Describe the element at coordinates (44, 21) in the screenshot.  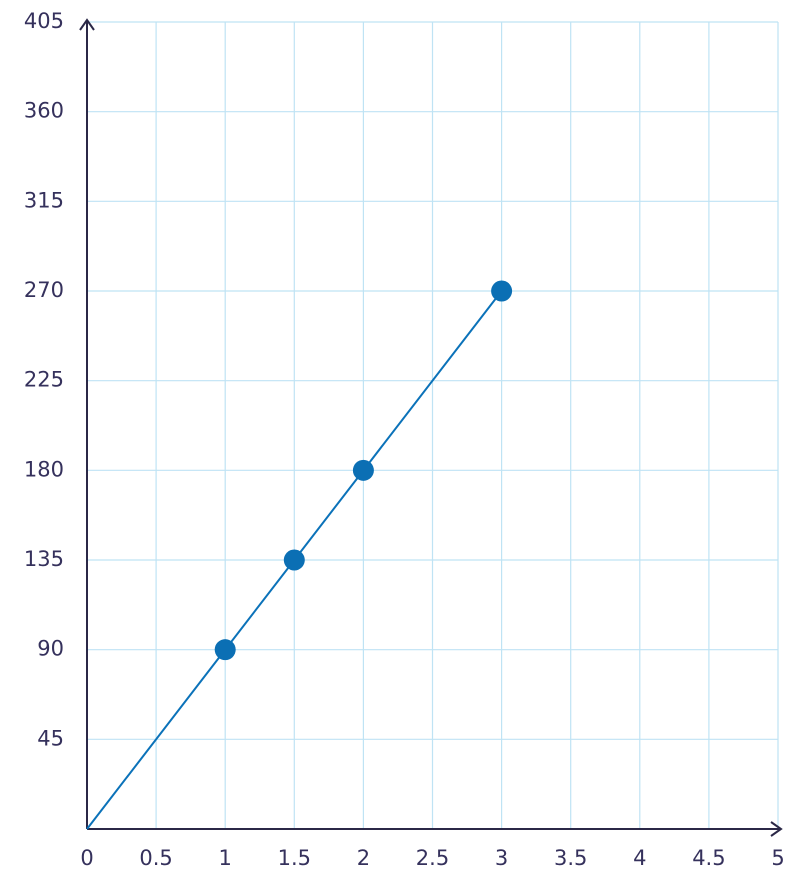
I see `y-tick-label: 405` at that location.